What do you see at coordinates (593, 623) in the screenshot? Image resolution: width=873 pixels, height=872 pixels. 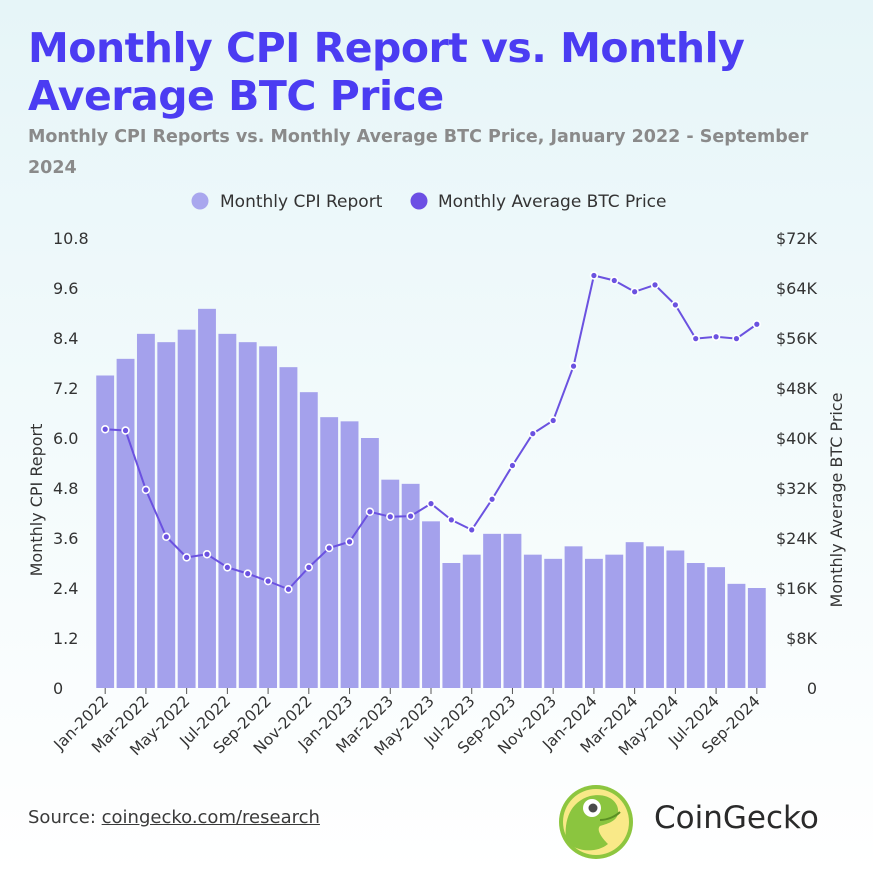 I see `cpi-bar-Jan-2024` at bounding box center [593, 623].